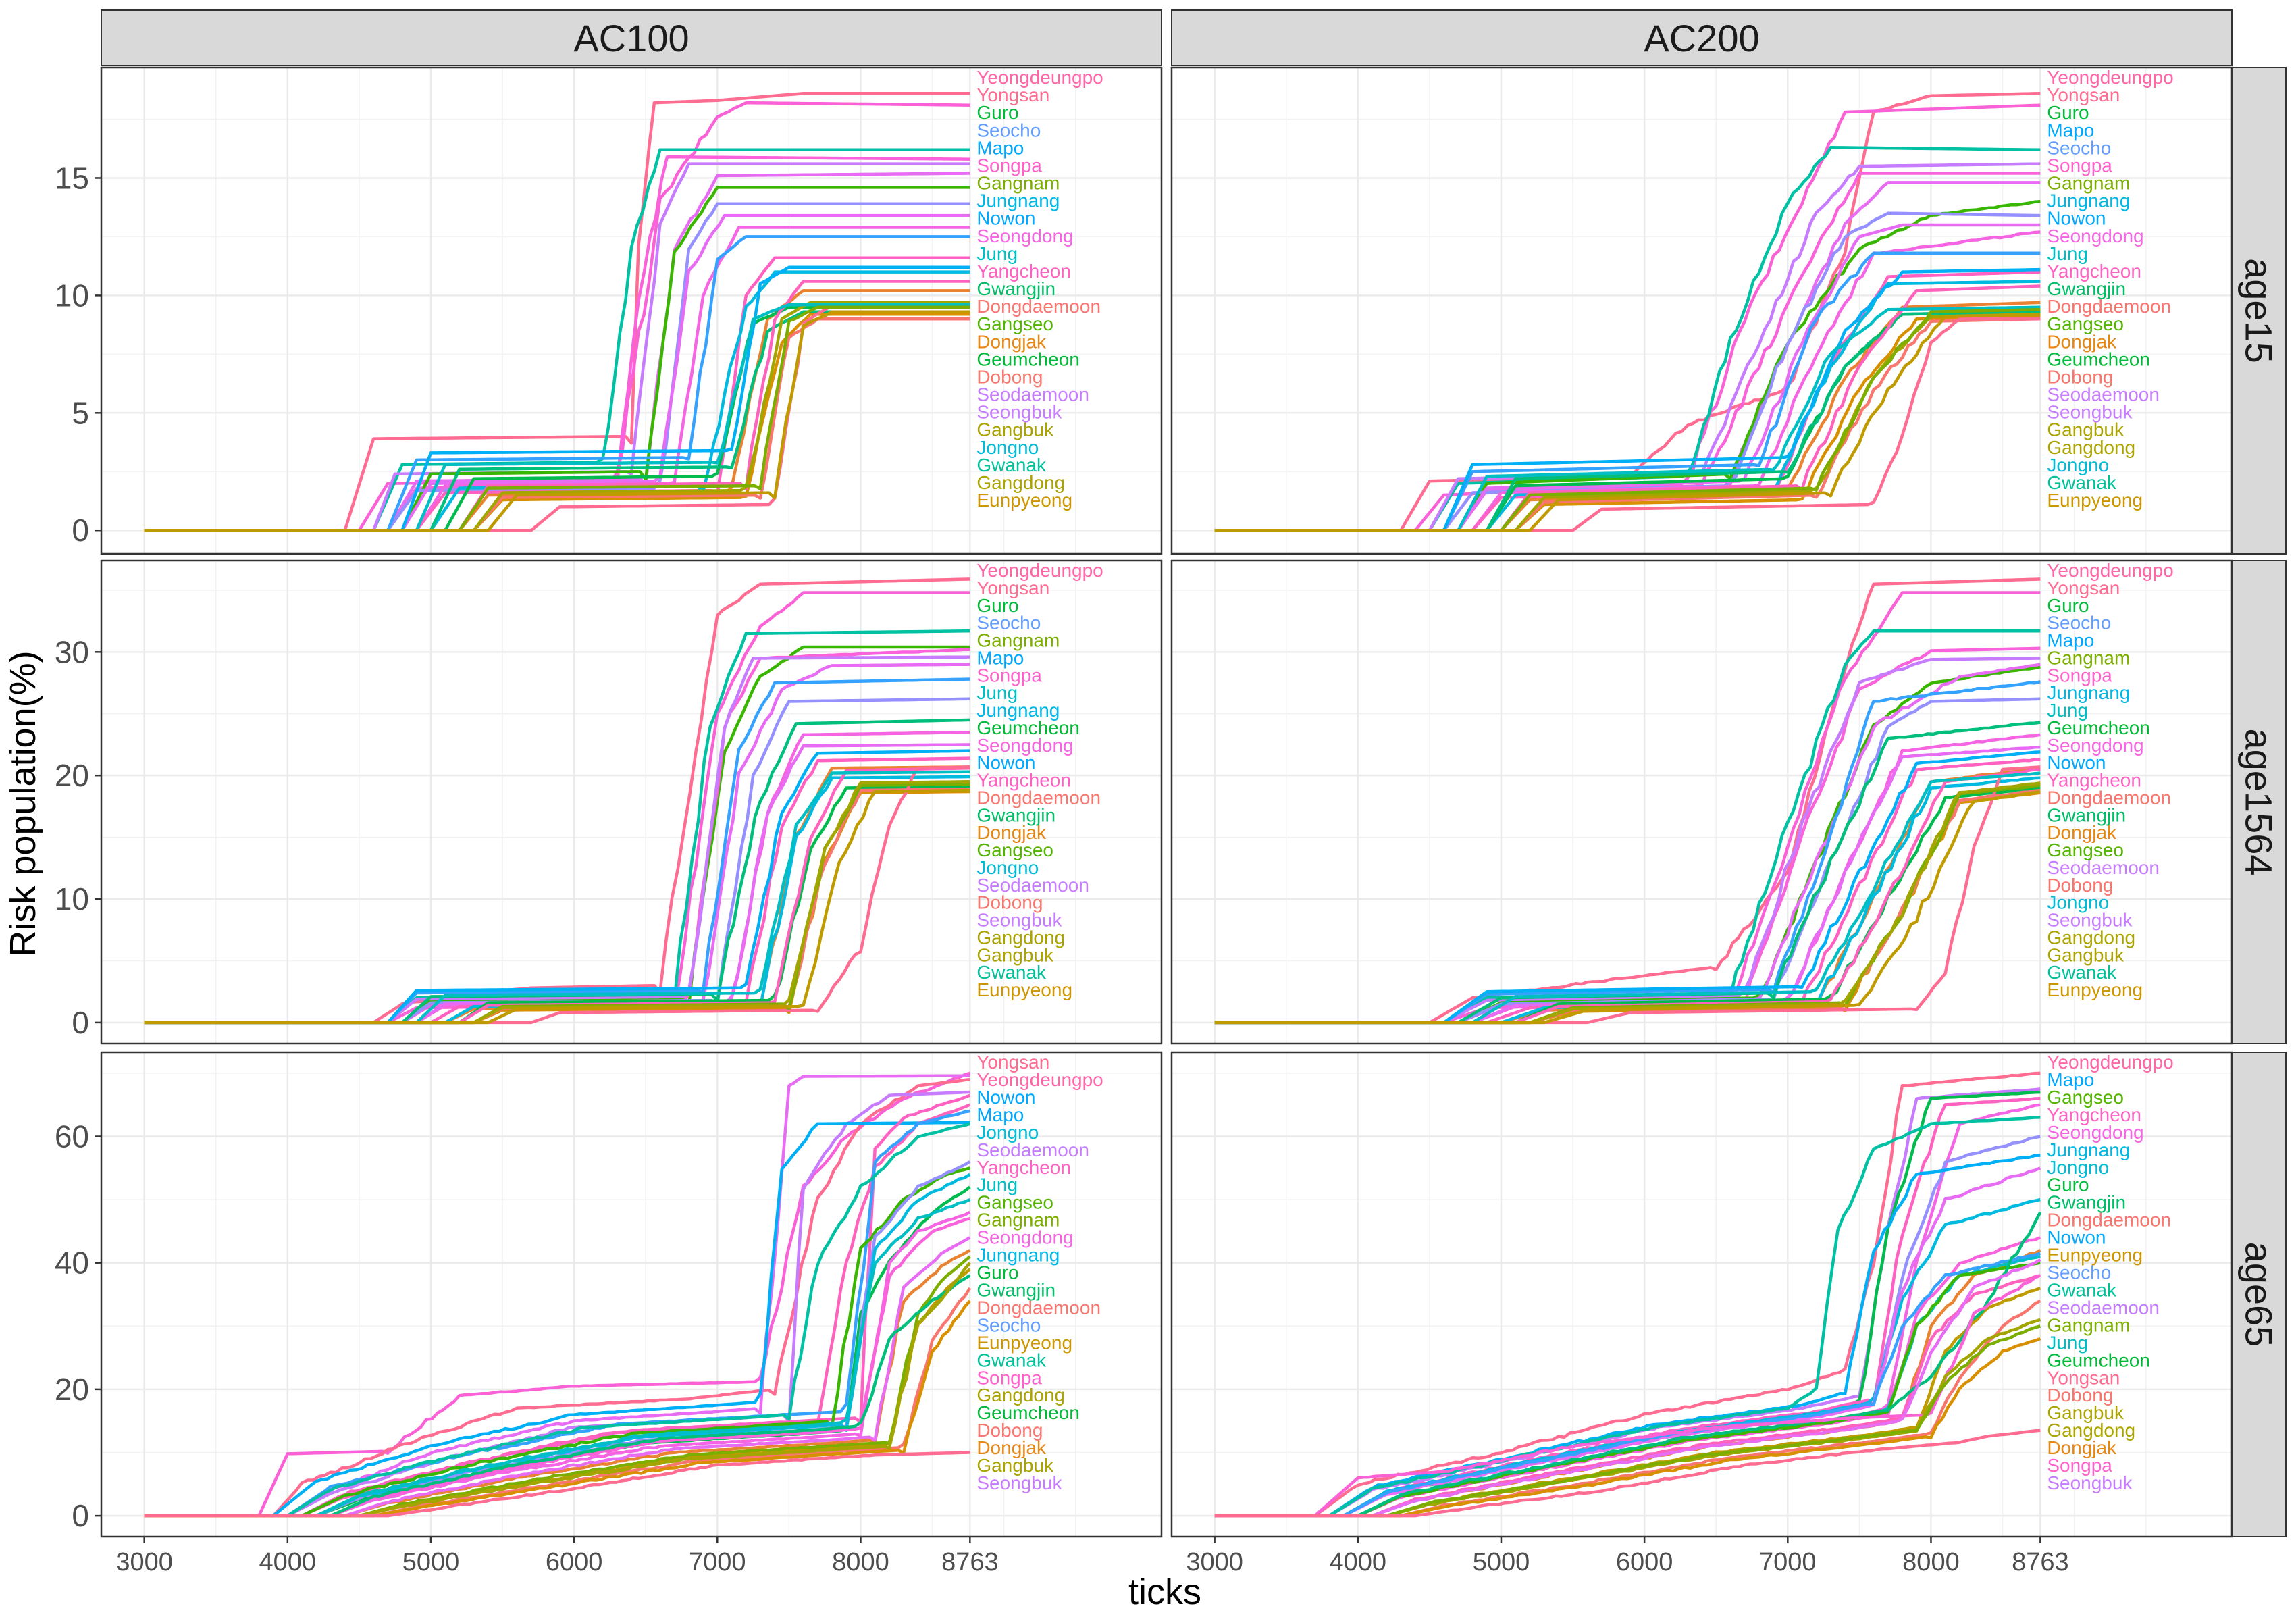 The width and height of the screenshot is (2296, 1621). Describe the element at coordinates (2259, 801) in the screenshot. I see `row-strip-label: age1564` at that location.